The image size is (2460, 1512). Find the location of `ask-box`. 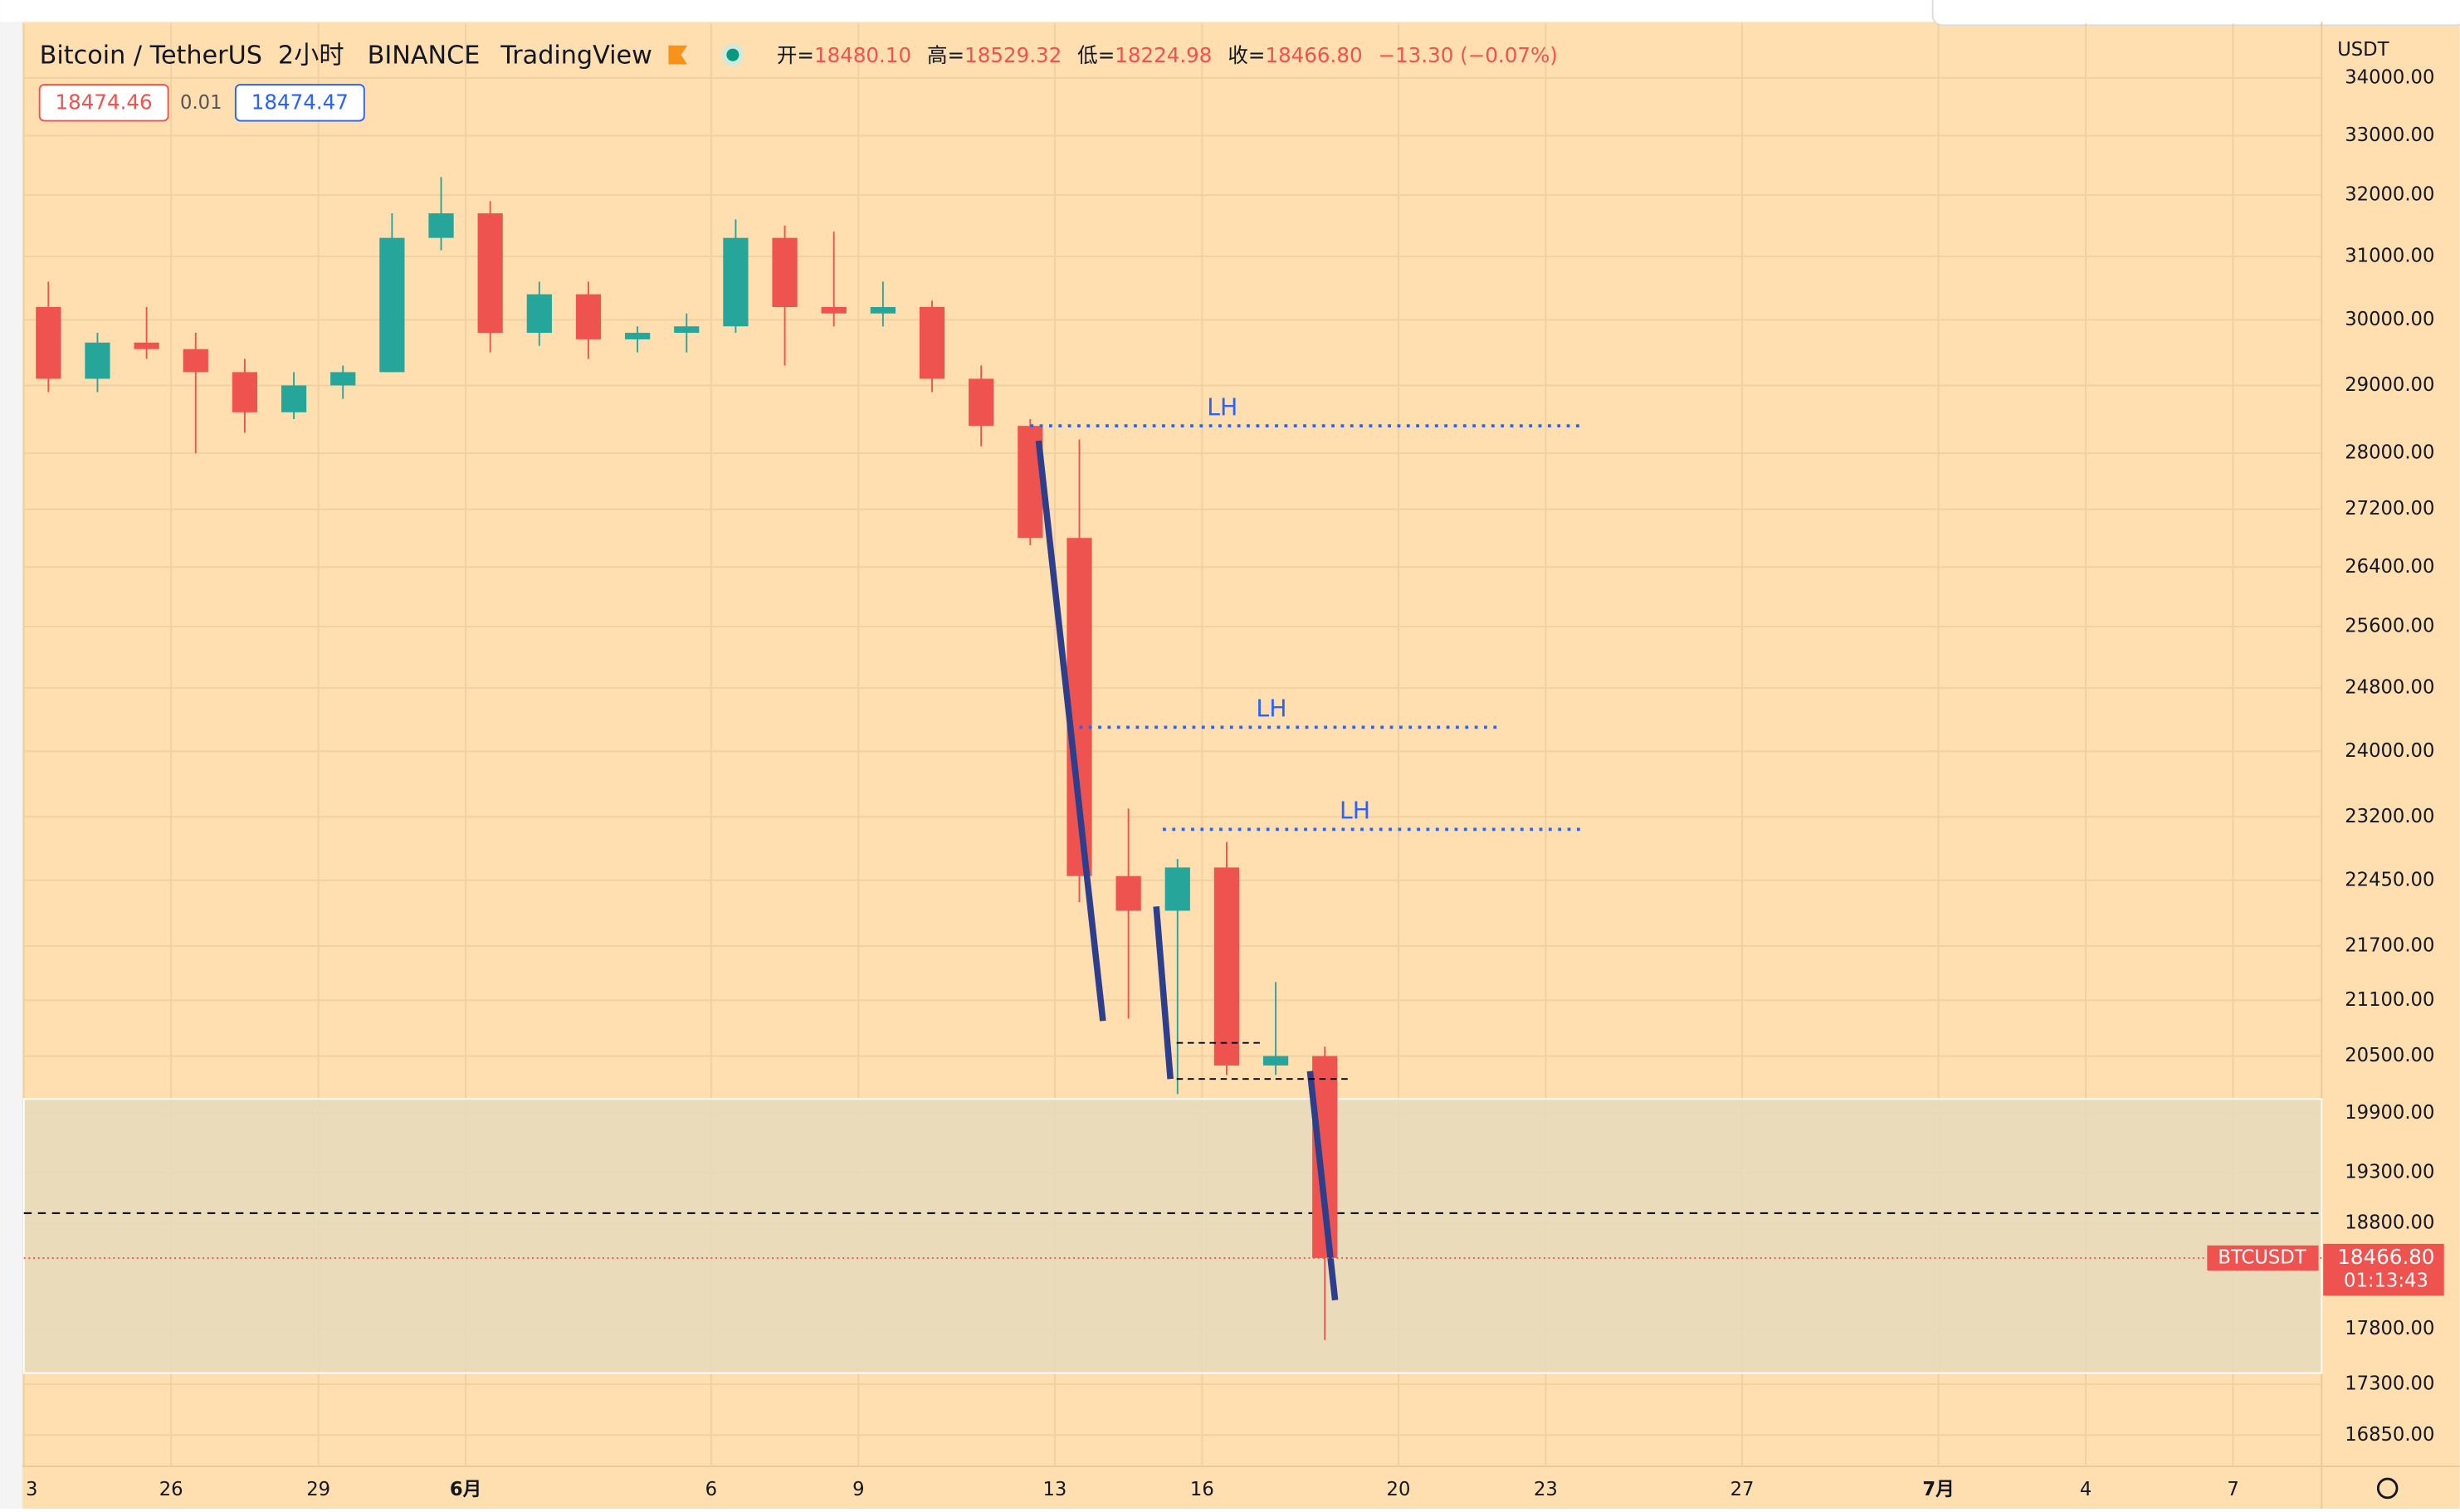

ask-box is located at coordinates (299, 103).